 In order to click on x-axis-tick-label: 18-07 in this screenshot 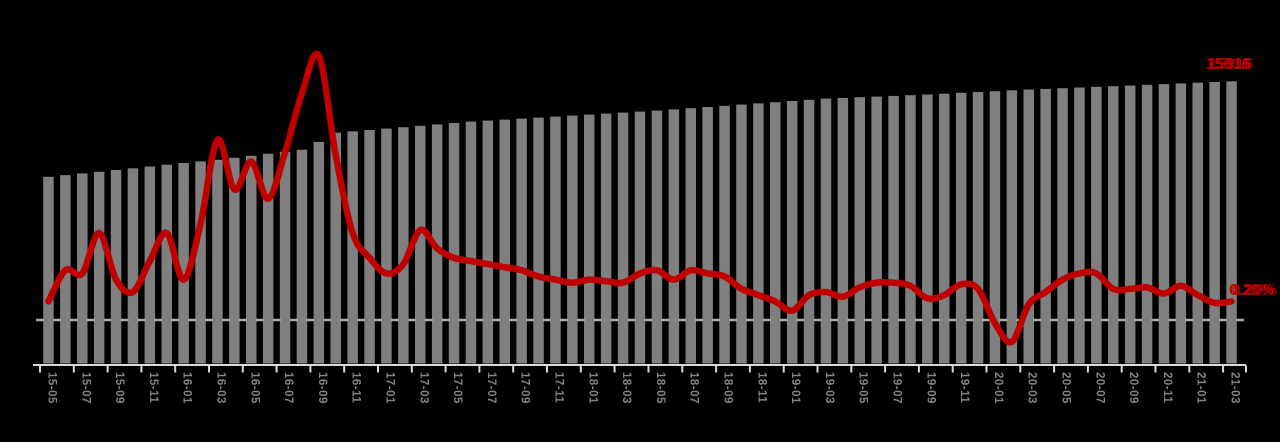, I will do `click(694, 388)`.